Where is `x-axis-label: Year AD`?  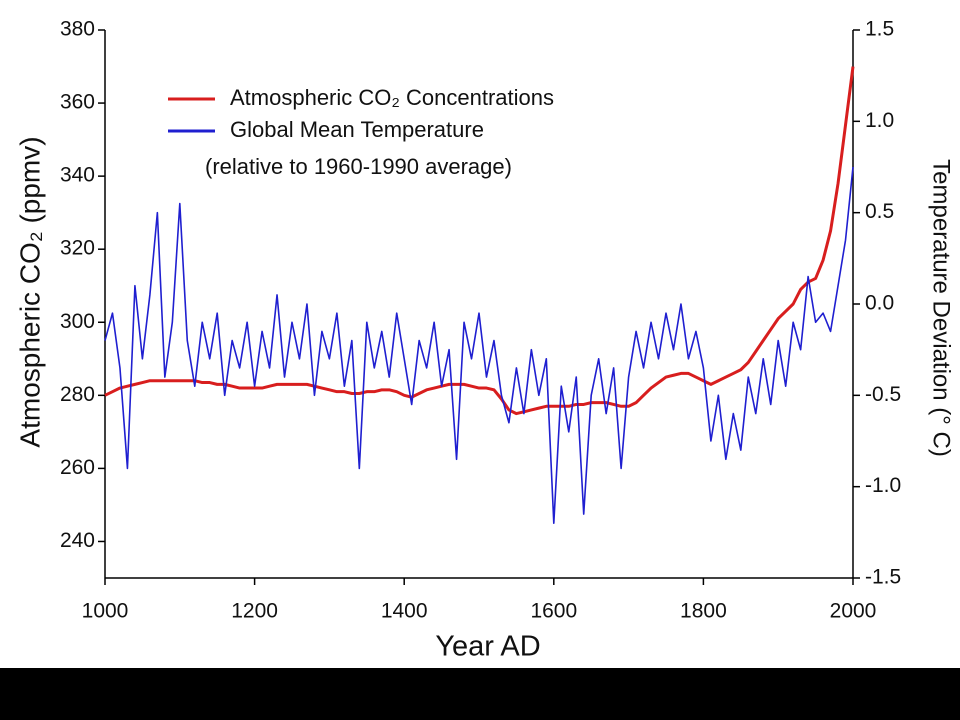
x-axis-label: Year AD is located at coordinates (487, 647).